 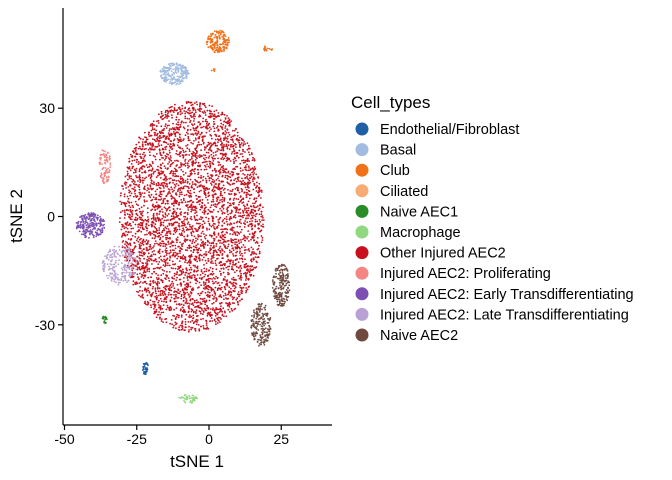 I want to click on series-2-points, so click(x=239, y=50).